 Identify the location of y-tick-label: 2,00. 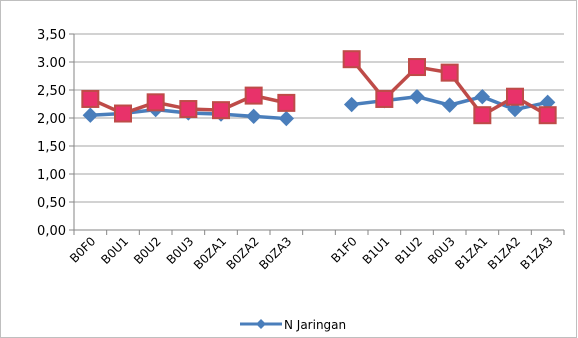
(51, 119).